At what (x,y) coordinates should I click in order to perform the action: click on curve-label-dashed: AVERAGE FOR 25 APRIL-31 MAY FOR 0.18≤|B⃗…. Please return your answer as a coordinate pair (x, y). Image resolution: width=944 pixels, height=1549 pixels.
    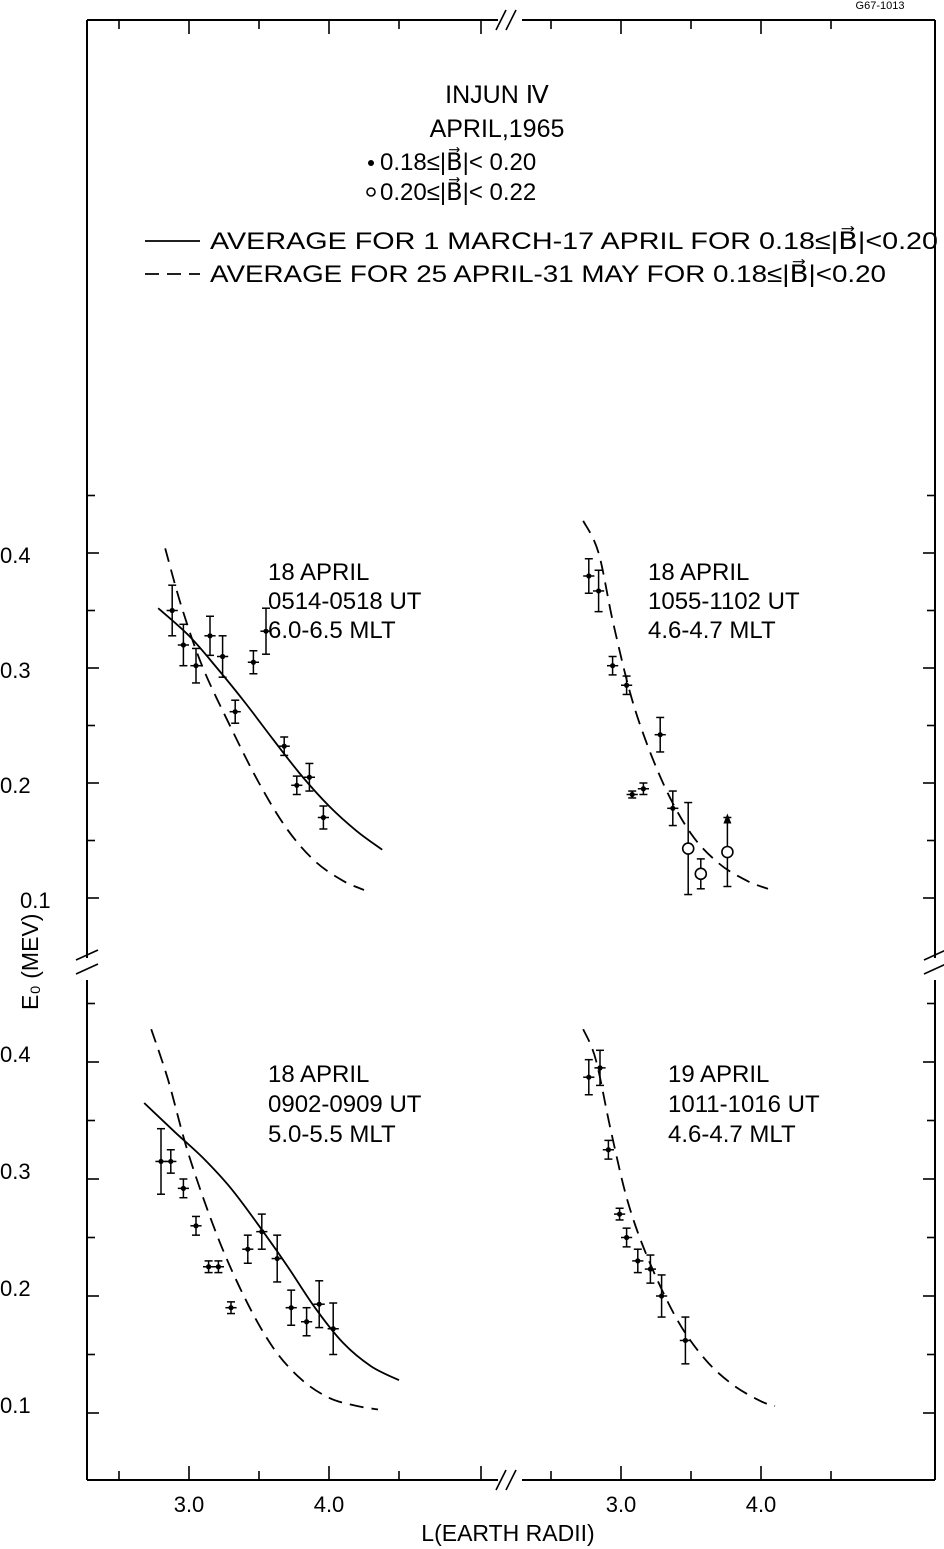
    Looking at the image, I should click on (548, 273).